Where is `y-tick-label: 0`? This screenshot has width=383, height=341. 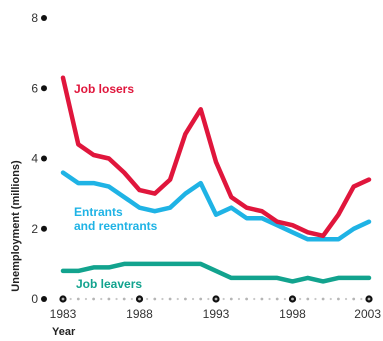
y-tick-label: 0 is located at coordinates (34, 299).